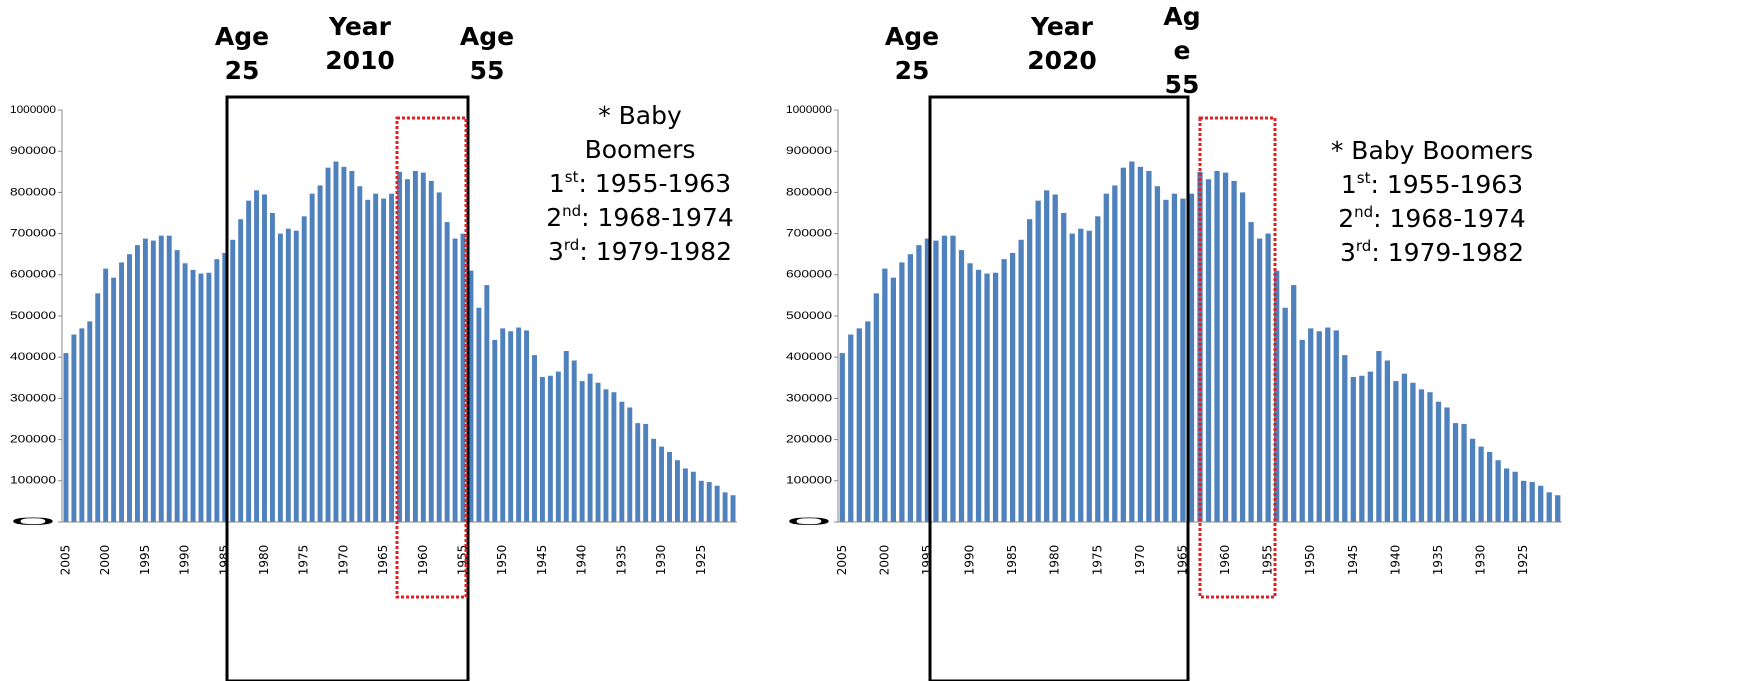 The width and height of the screenshot is (1746, 681). I want to click on x-tick-label: 1965, so click(383, 560).